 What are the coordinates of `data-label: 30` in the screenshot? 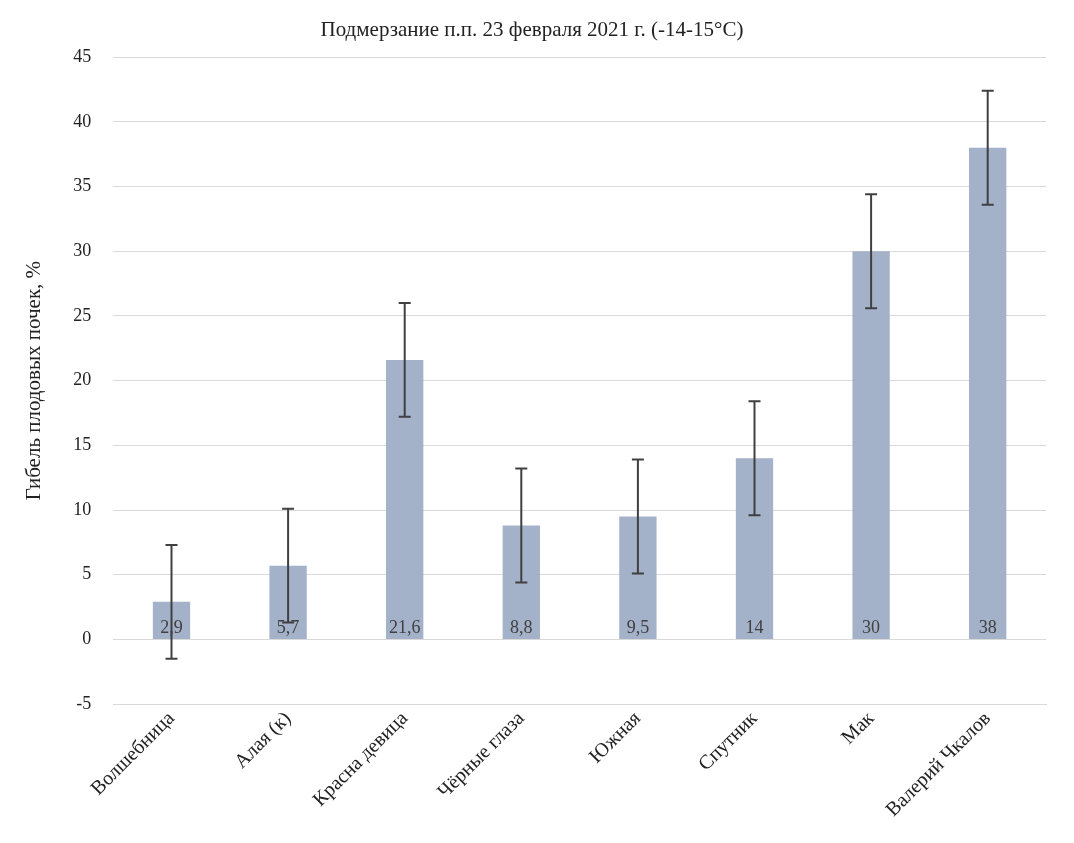 It's located at (871, 627).